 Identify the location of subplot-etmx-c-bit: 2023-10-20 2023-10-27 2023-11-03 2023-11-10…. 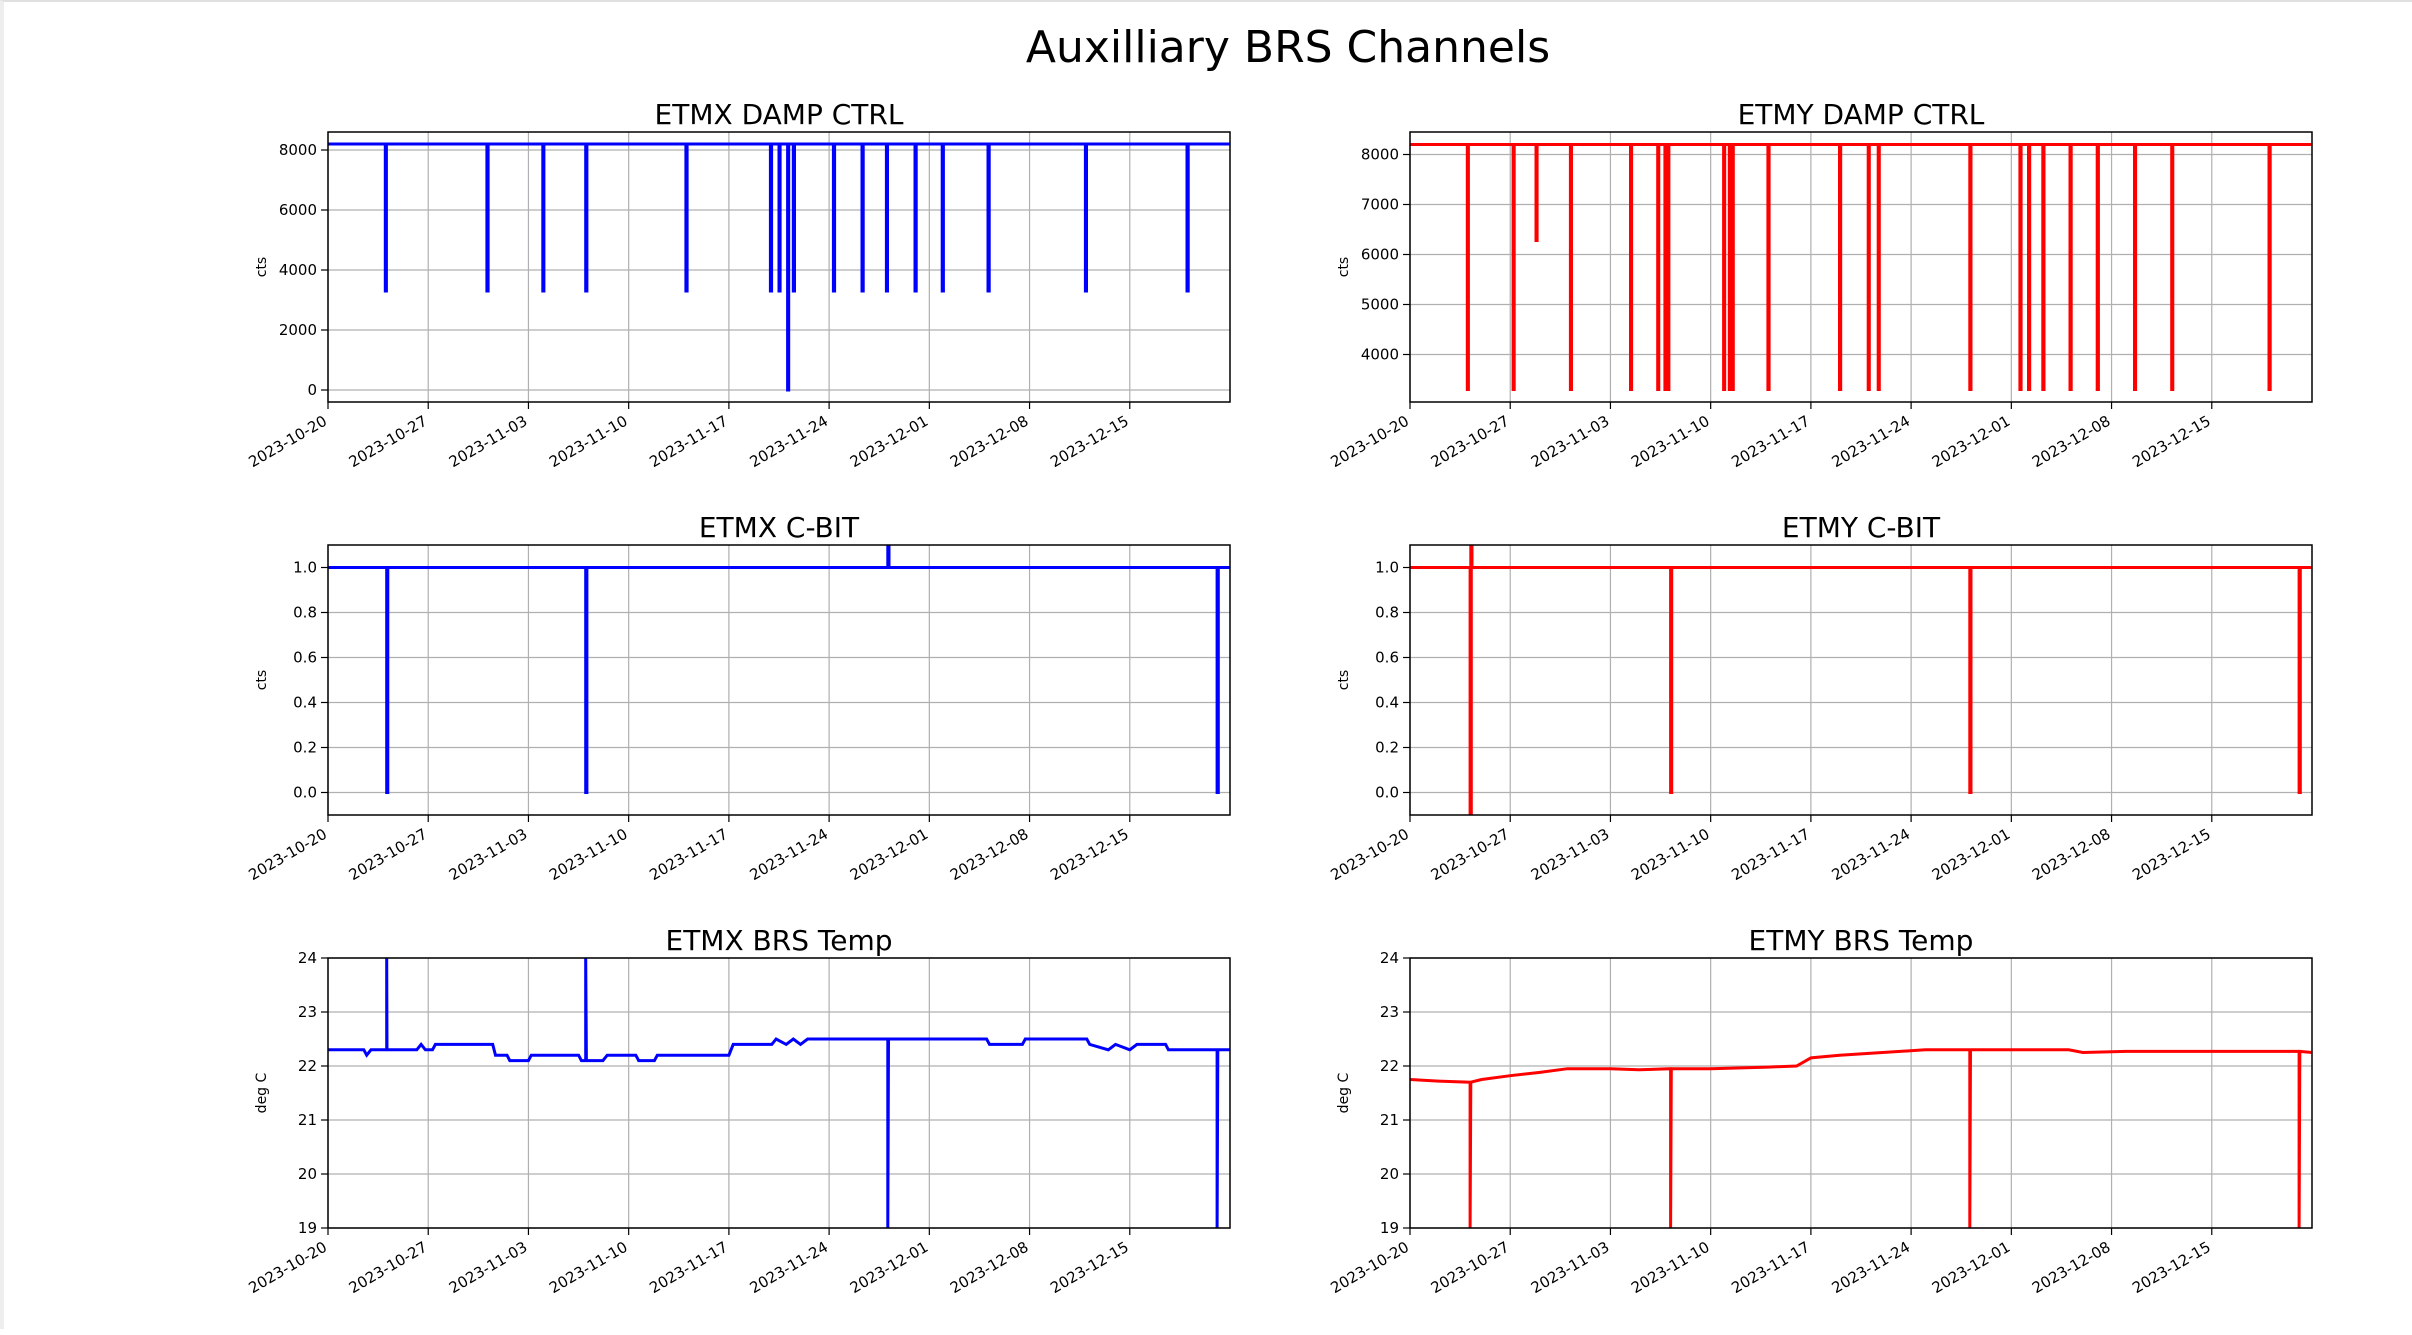
(738, 697).